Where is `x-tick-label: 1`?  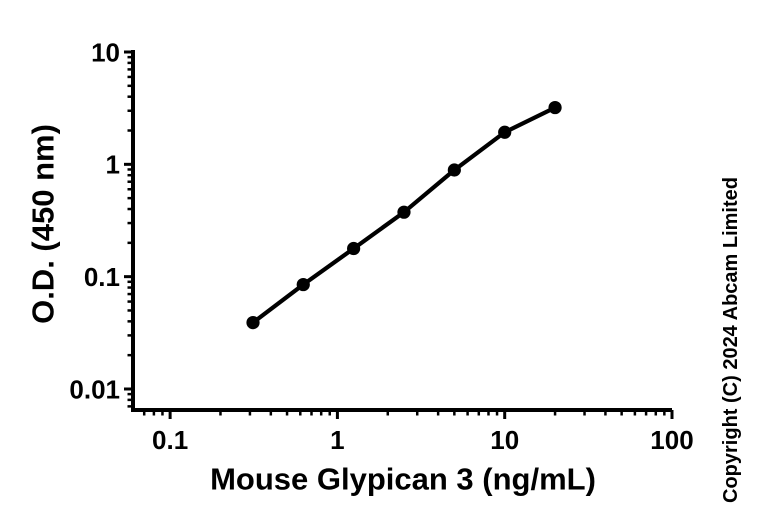
x-tick-label: 1 is located at coordinates (337, 440).